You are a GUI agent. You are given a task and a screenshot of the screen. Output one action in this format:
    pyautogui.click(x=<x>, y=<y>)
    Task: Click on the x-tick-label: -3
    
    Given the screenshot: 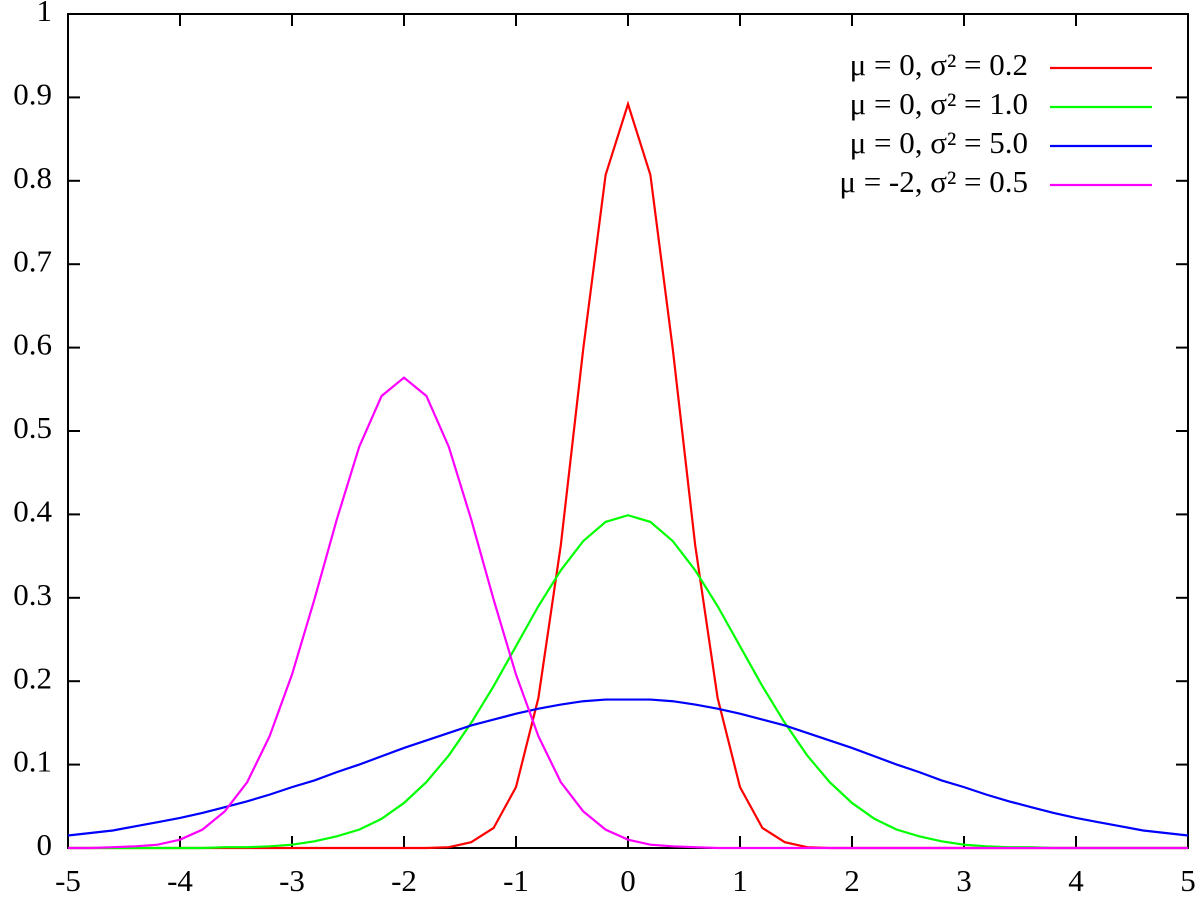 What is the action you would take?
    pyautogui.click(x=292, y=880)
    